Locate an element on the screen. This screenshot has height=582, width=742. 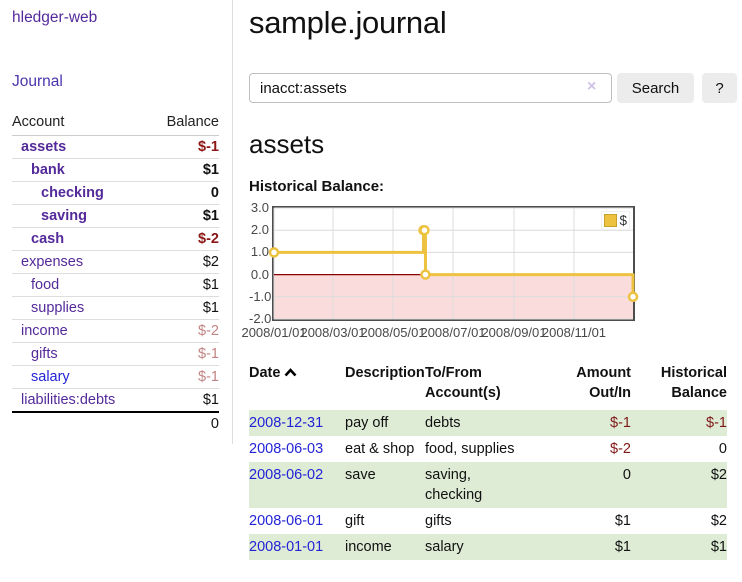
account-balance: $-1 is located at coordinates (184, 354).